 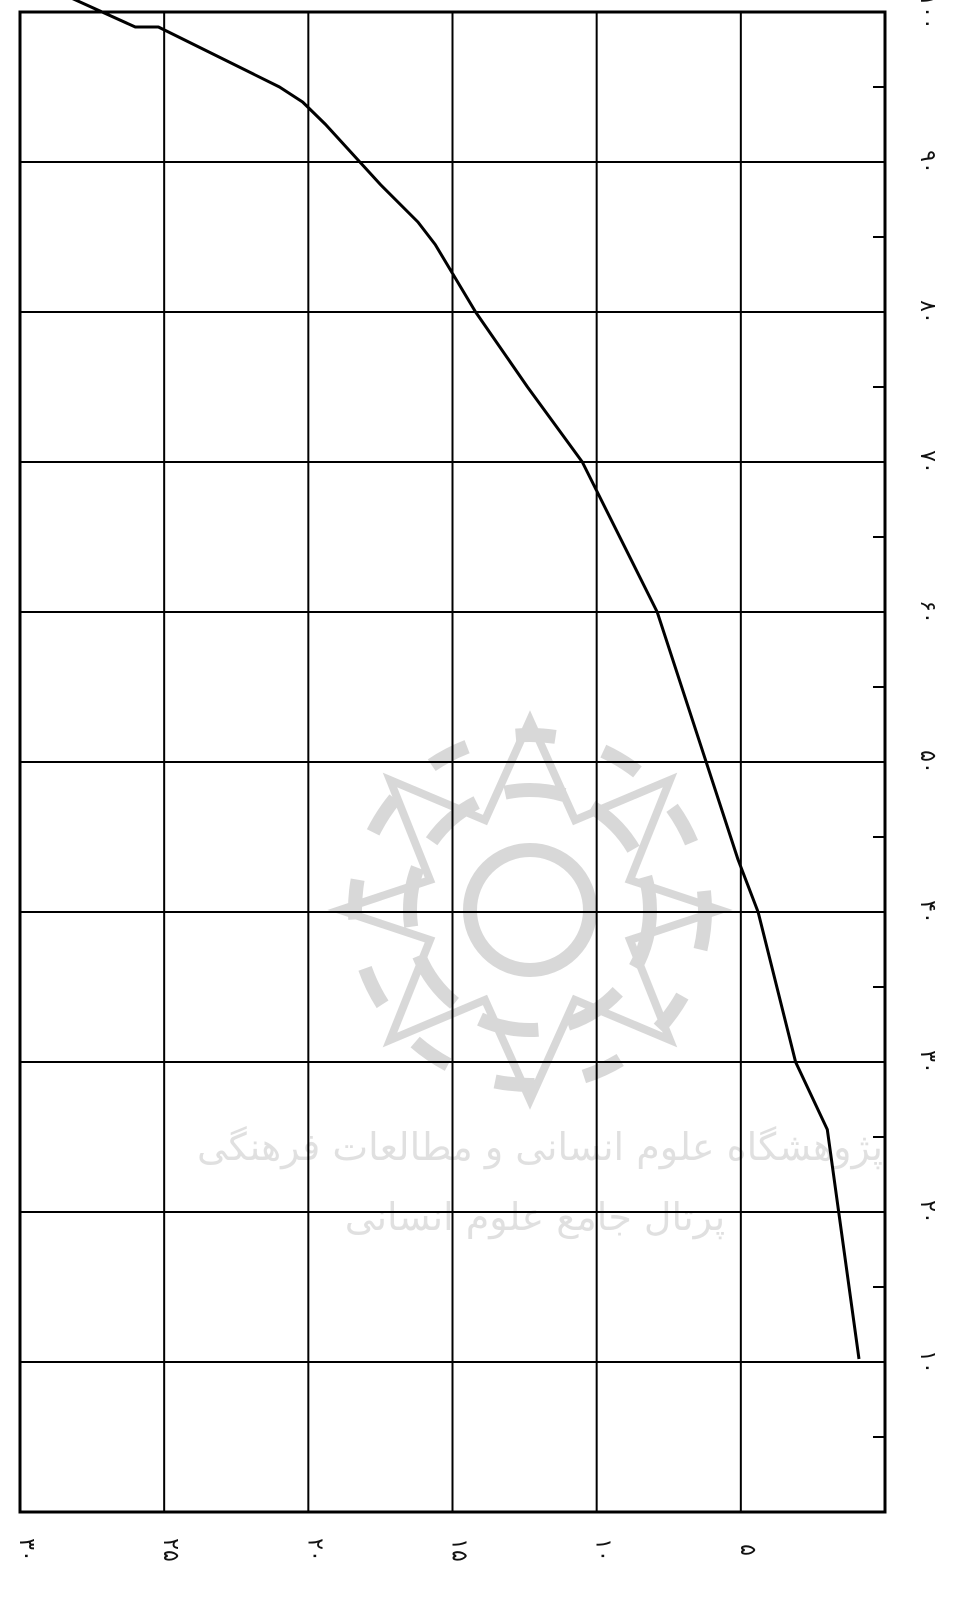 What do you see at coordinates (603, 1550) in the screenshot?
I see `x-tick-label: ۱۰` at bounding box center [603, 1550].